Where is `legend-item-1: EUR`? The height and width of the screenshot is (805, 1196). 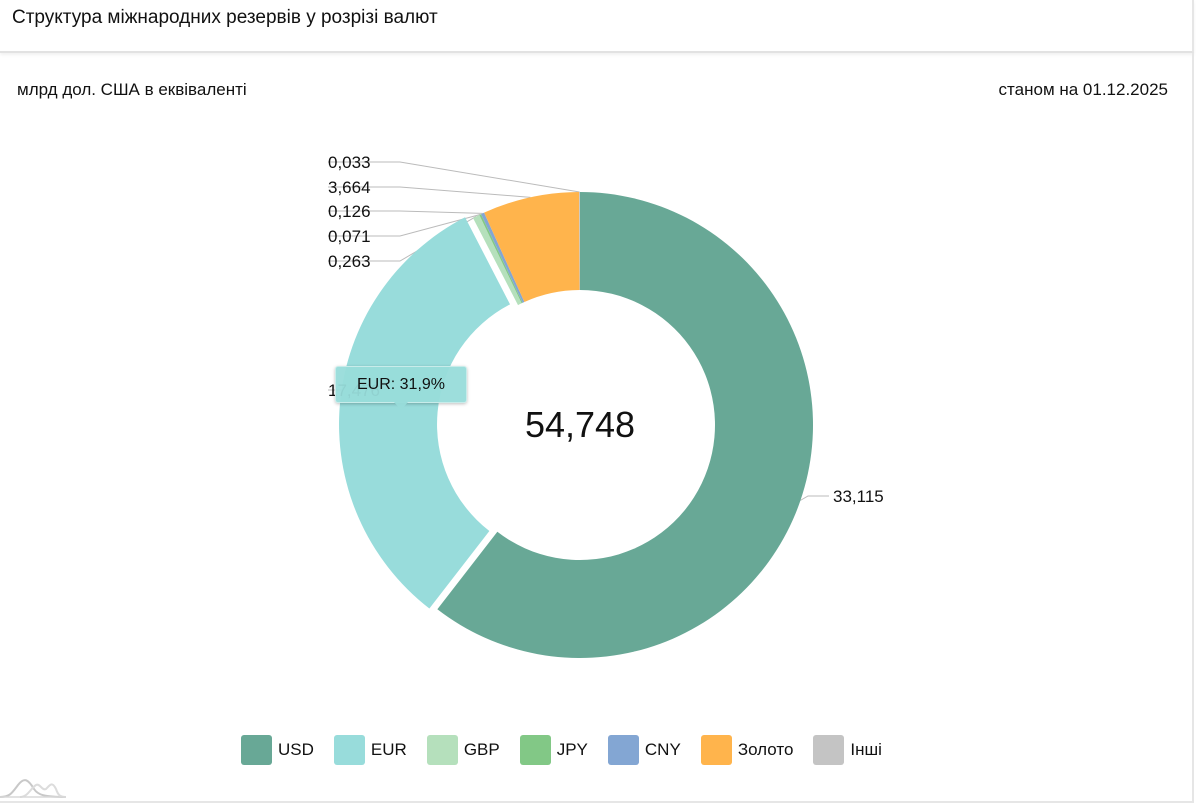 legend-item-1: EUR is located at coordinates (370, 750).